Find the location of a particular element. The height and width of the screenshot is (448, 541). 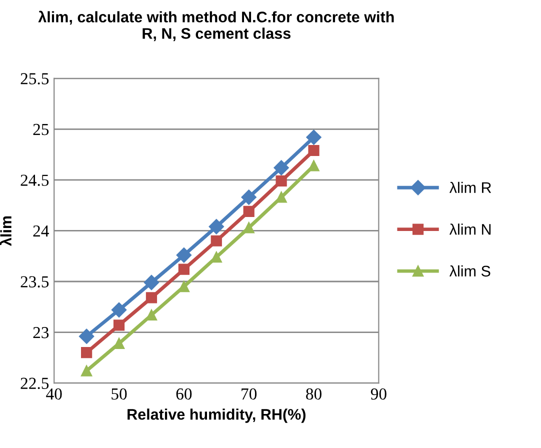

y-tick-label: 23.5 is located at coordinates (34, 282).